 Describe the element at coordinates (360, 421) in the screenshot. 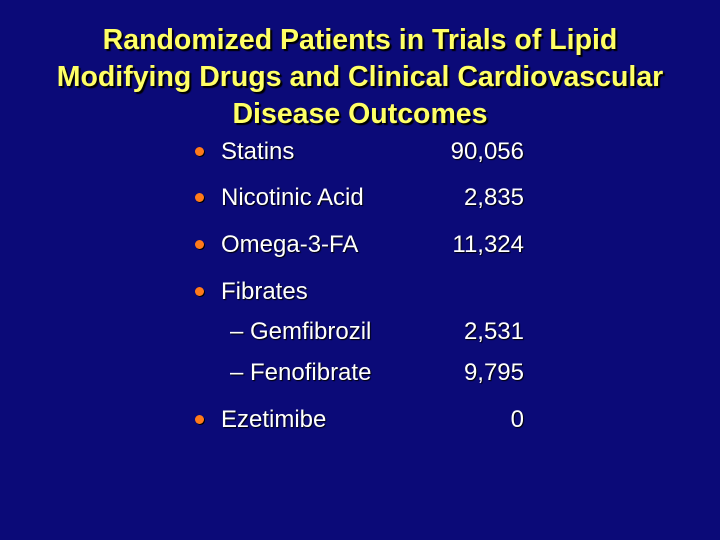

I see `list-item-ezetimibe: Ezetimibe 0` at that location.